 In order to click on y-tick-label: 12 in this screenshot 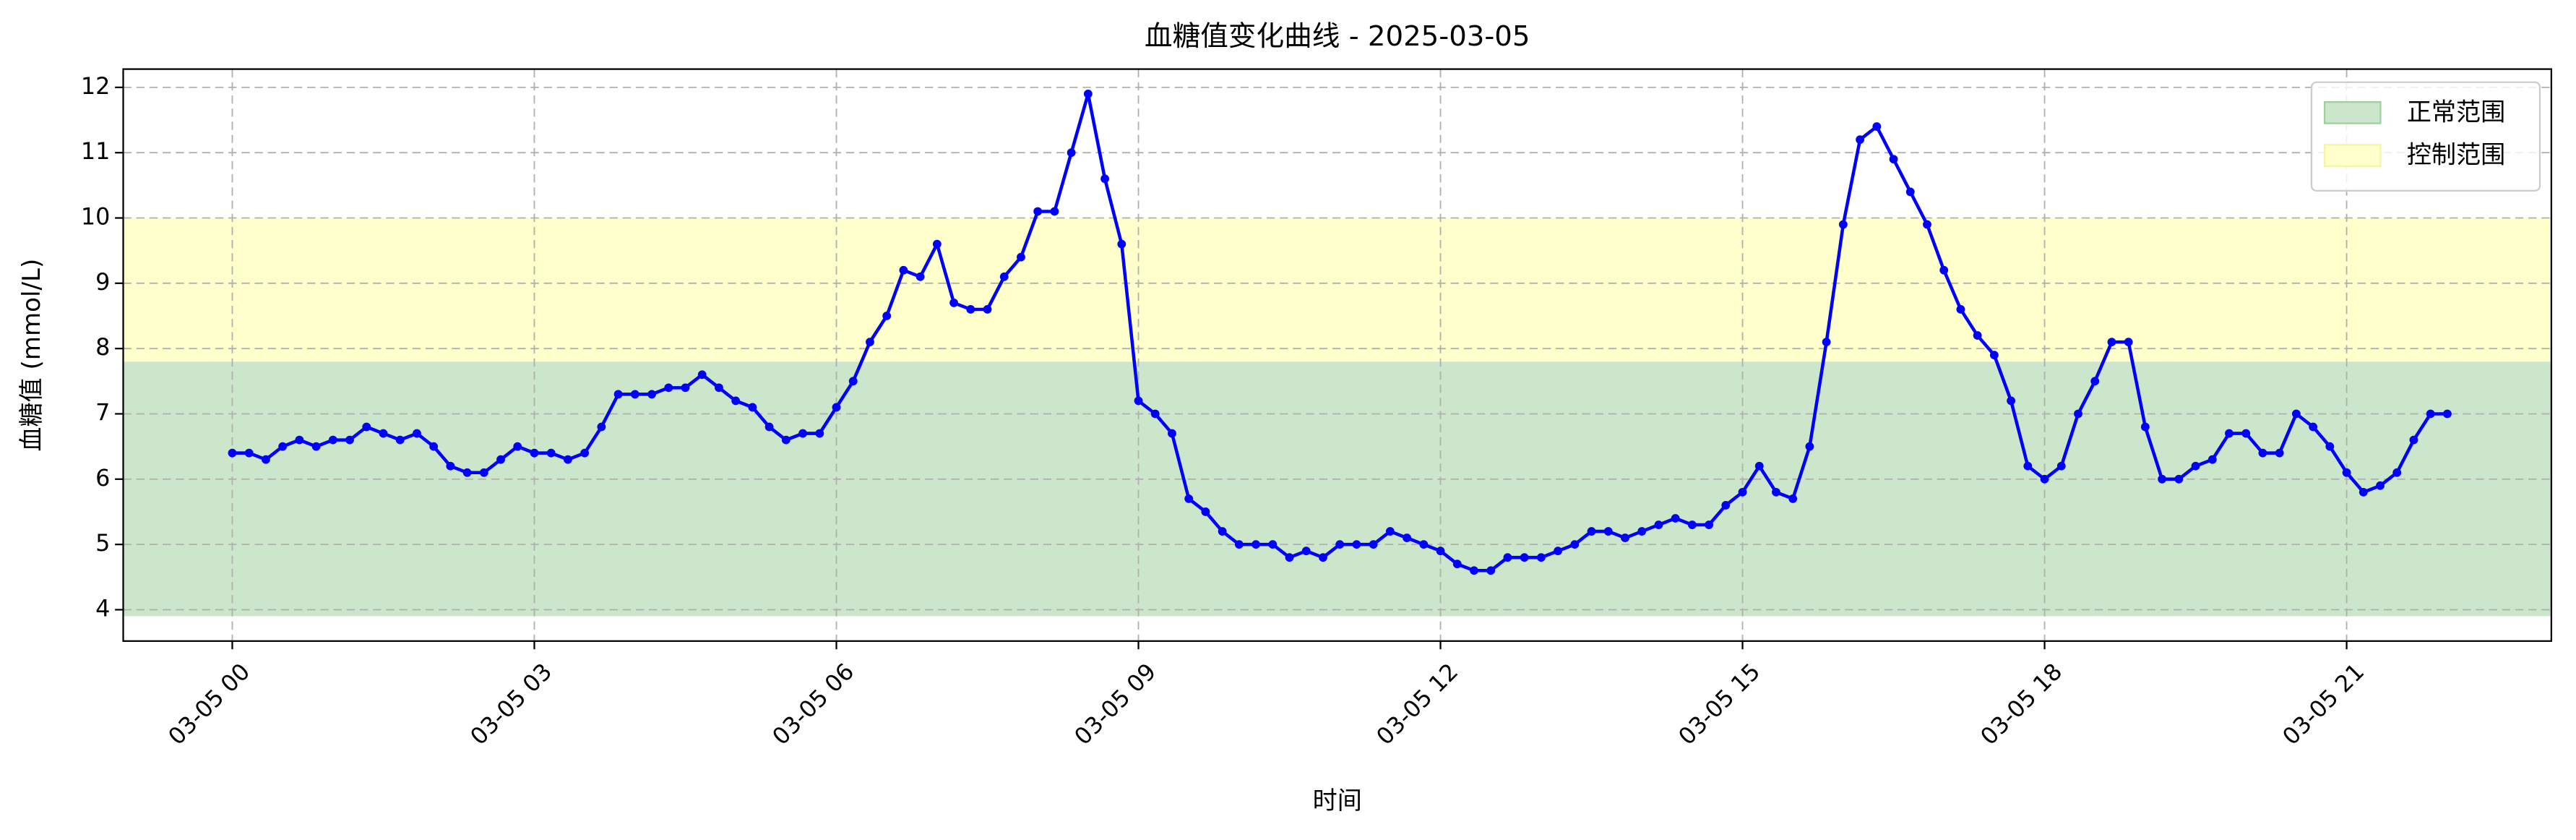, I will do `click(96, 86)`.